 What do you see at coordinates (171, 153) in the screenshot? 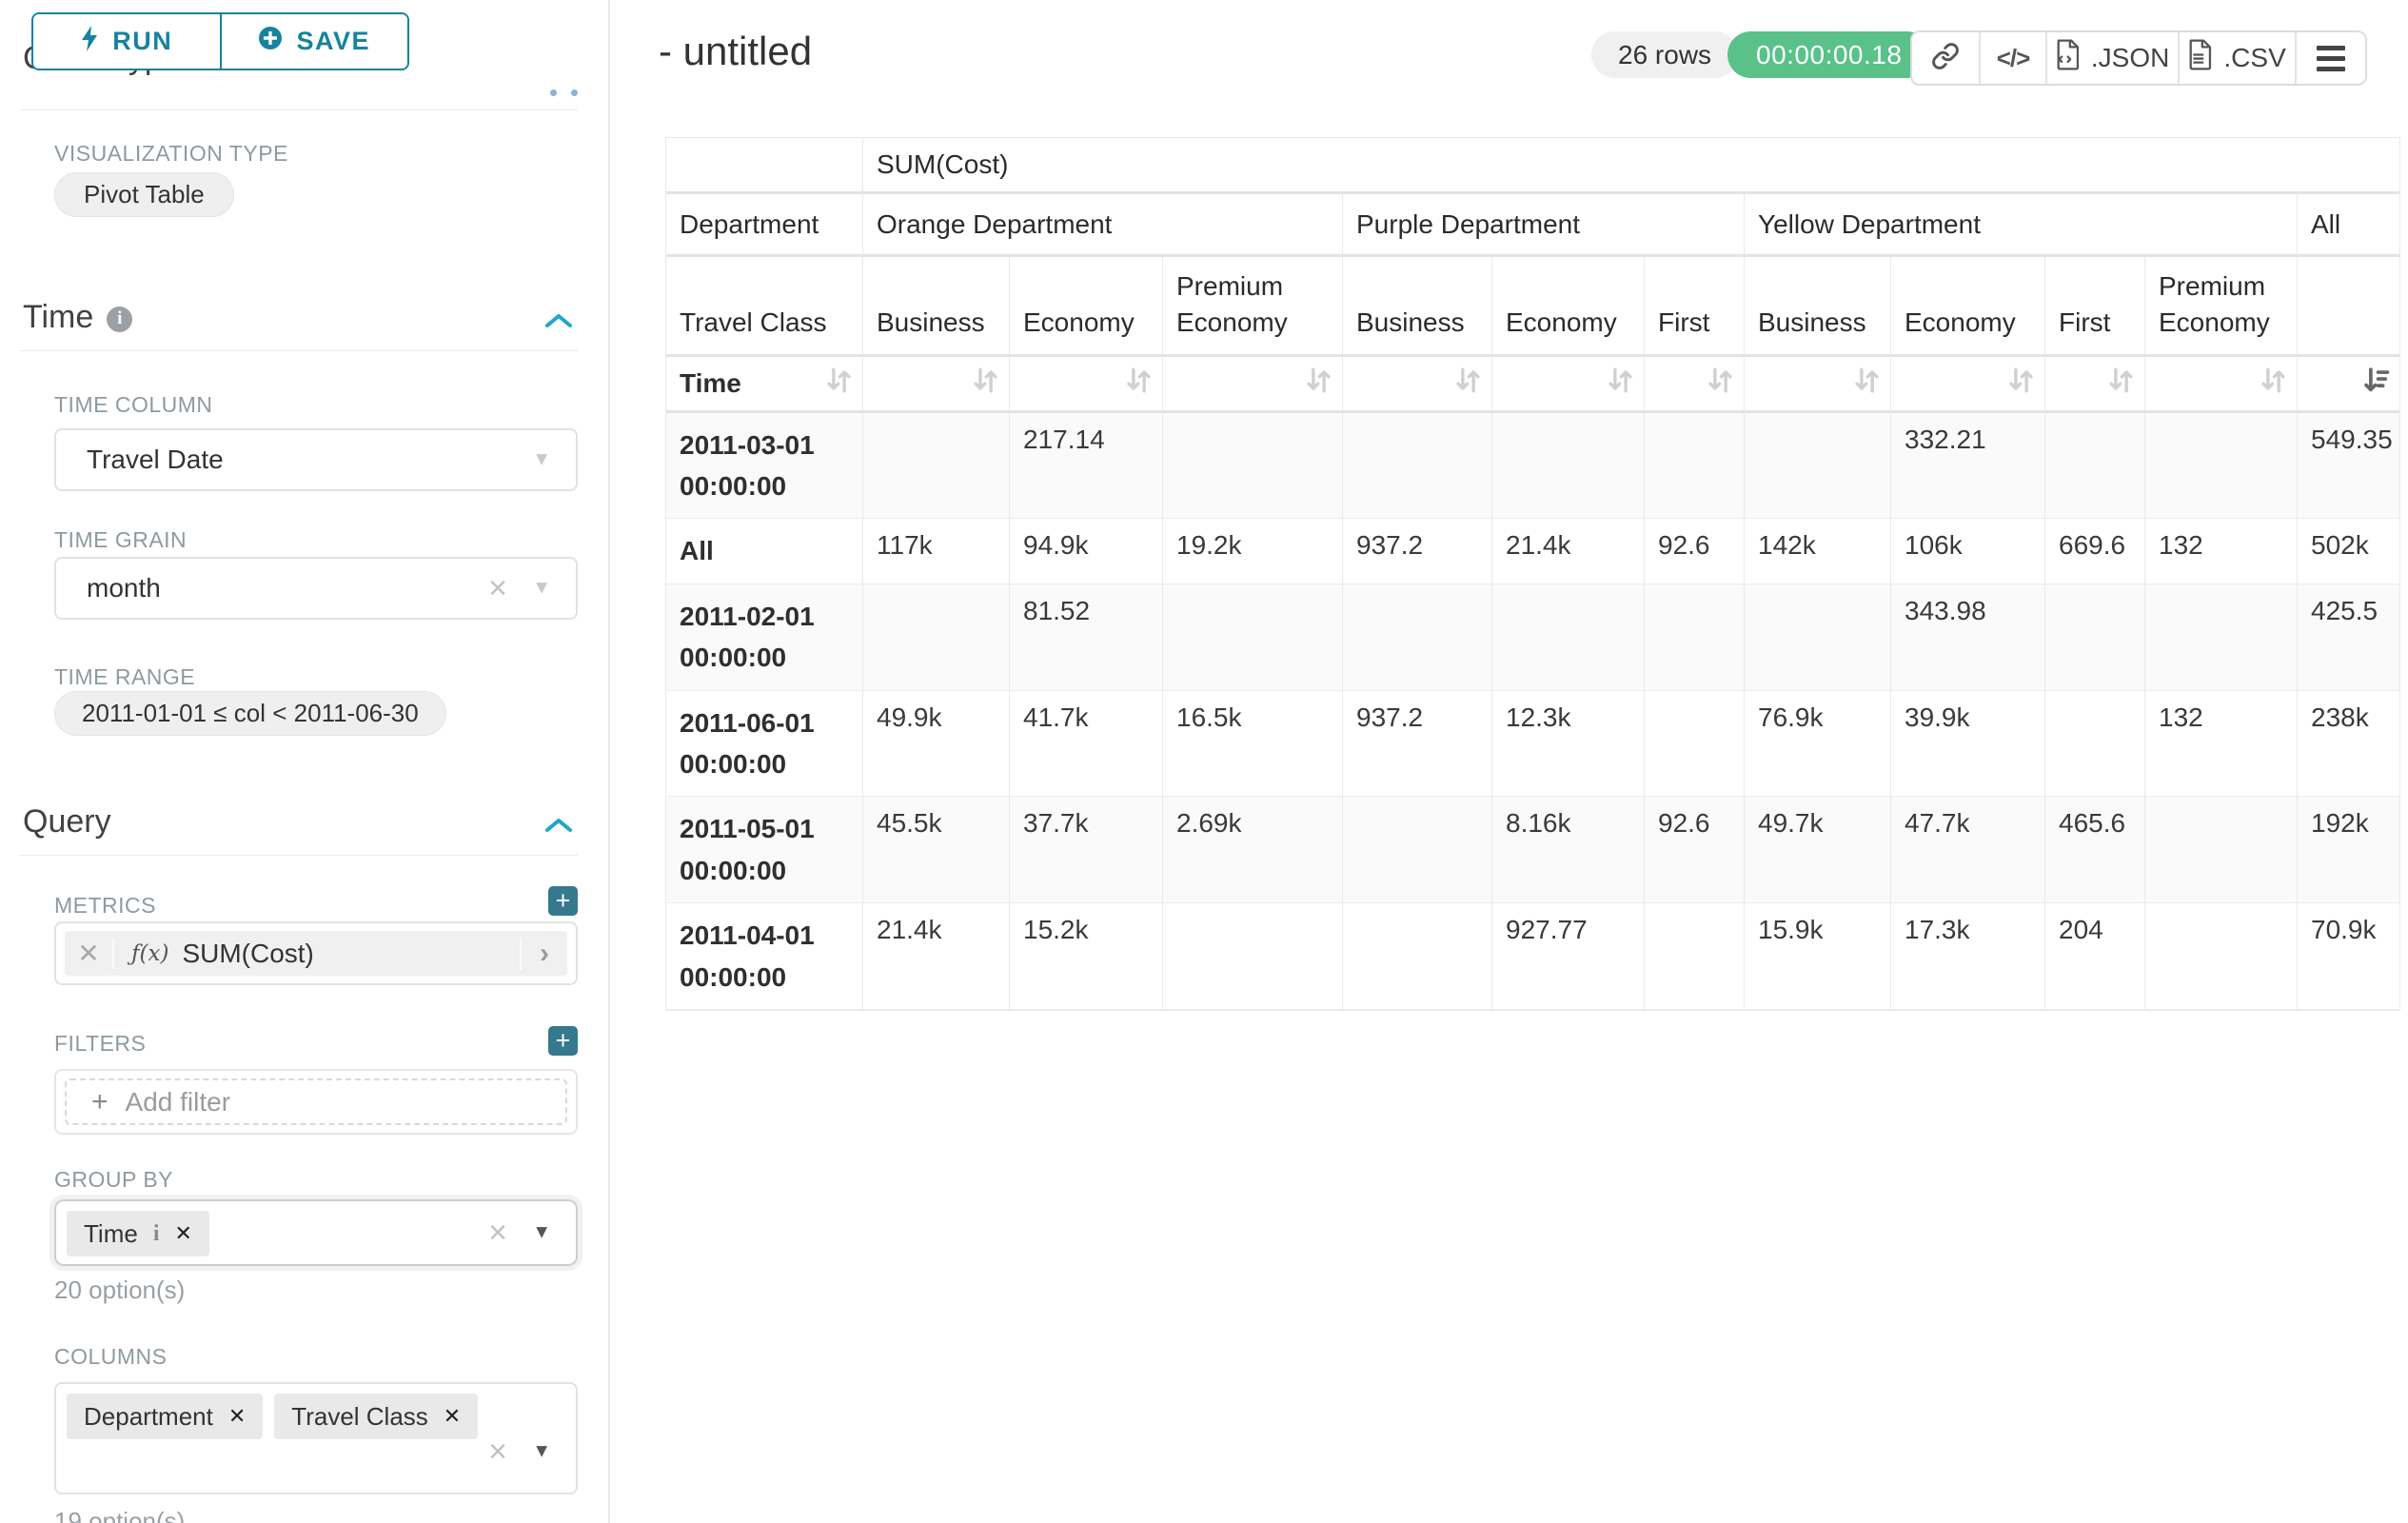
I see `viz-type-label: VISUALIZATION TYPE` at bounding box center [171, 153].